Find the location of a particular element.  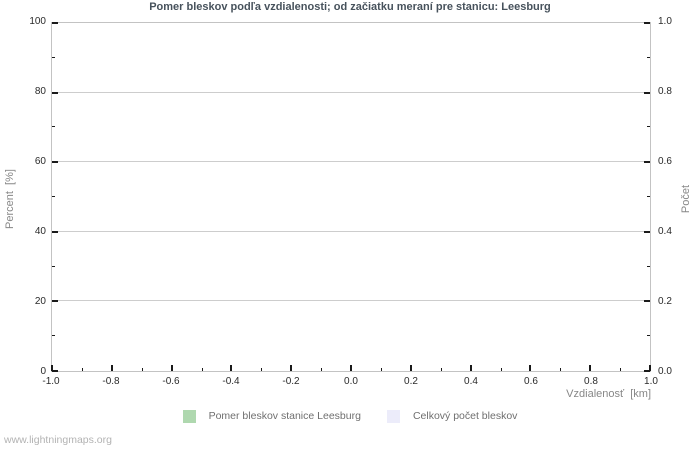

y-axis-title-left: Percent [%] is located at coordinates (10, 199).